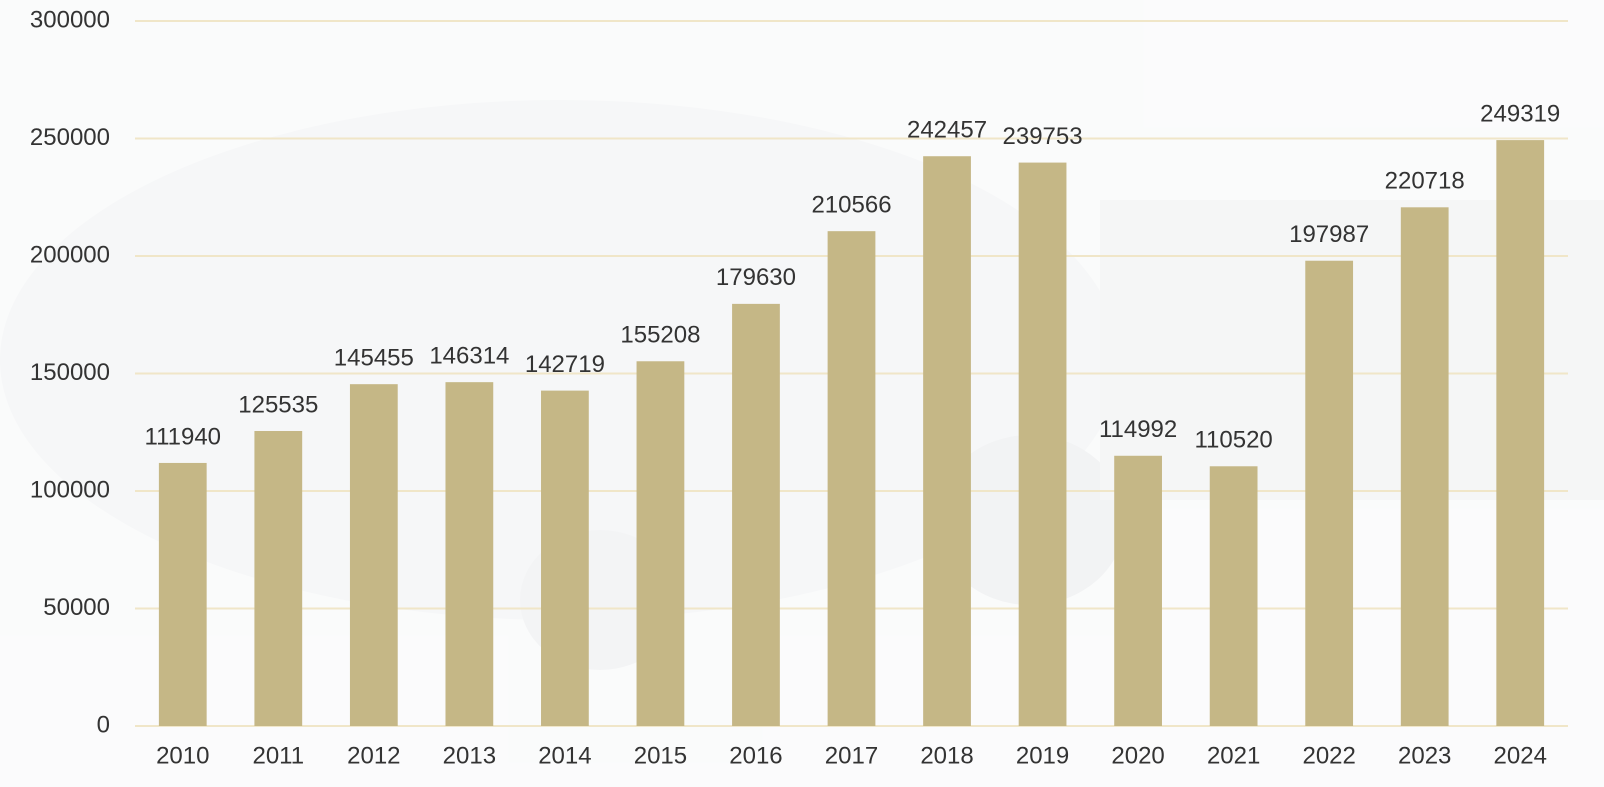 The image size is (1604, 787). I want to click on value-label: 145455, so click(374, 358).